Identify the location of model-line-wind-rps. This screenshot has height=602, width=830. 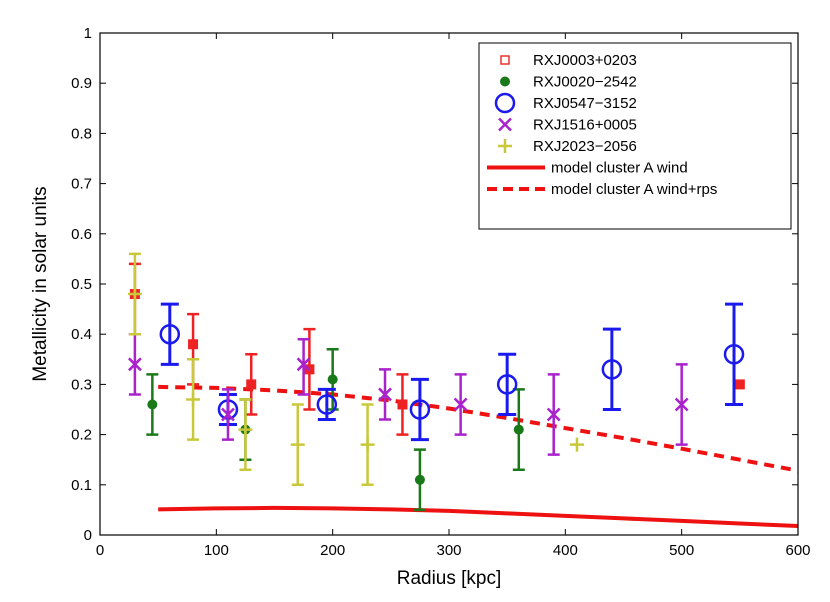
(478, 428).